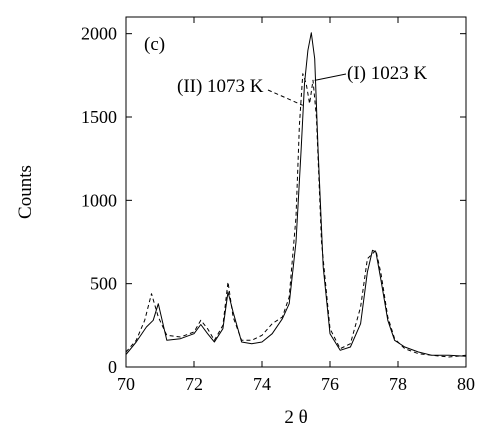 This screenshot has height=432, width=504. What do you see at coordinates (194, 384) in the screenshot?
I see `x-tick-label: 72` at bounding box center [194, 384].